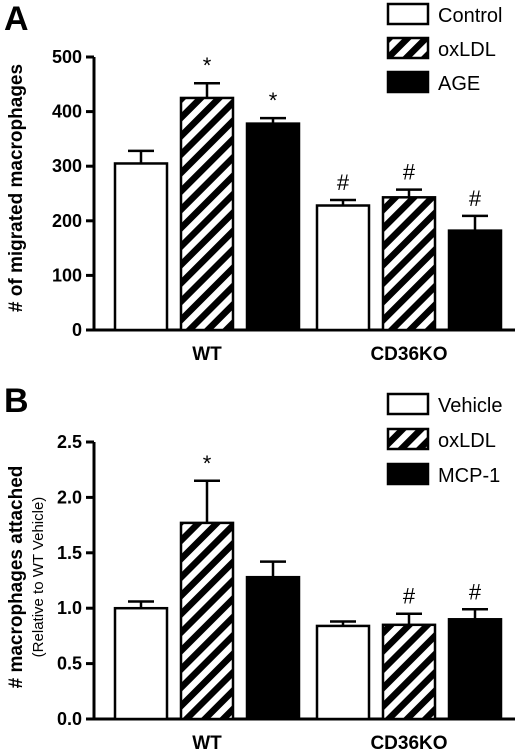  Describe the element at coordinates (69, 553) in the screenshot. I see `y-tick-label: 1.5` at that location.